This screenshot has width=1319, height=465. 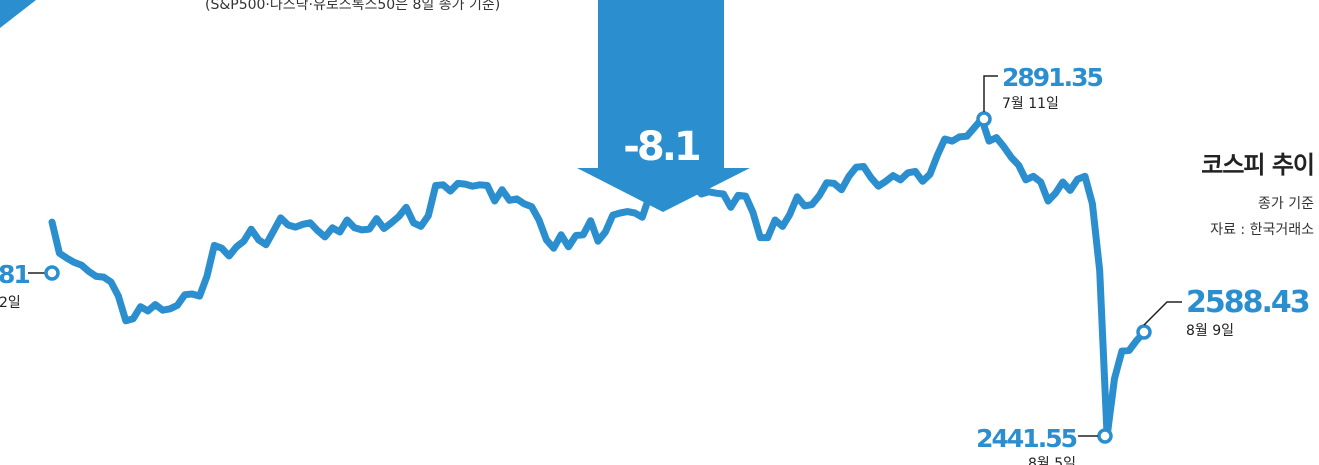 I want to click on header-note: (S&P500·나스닥·유로스톡스50은 8일 종가 기준), so click(x=353, y=6).